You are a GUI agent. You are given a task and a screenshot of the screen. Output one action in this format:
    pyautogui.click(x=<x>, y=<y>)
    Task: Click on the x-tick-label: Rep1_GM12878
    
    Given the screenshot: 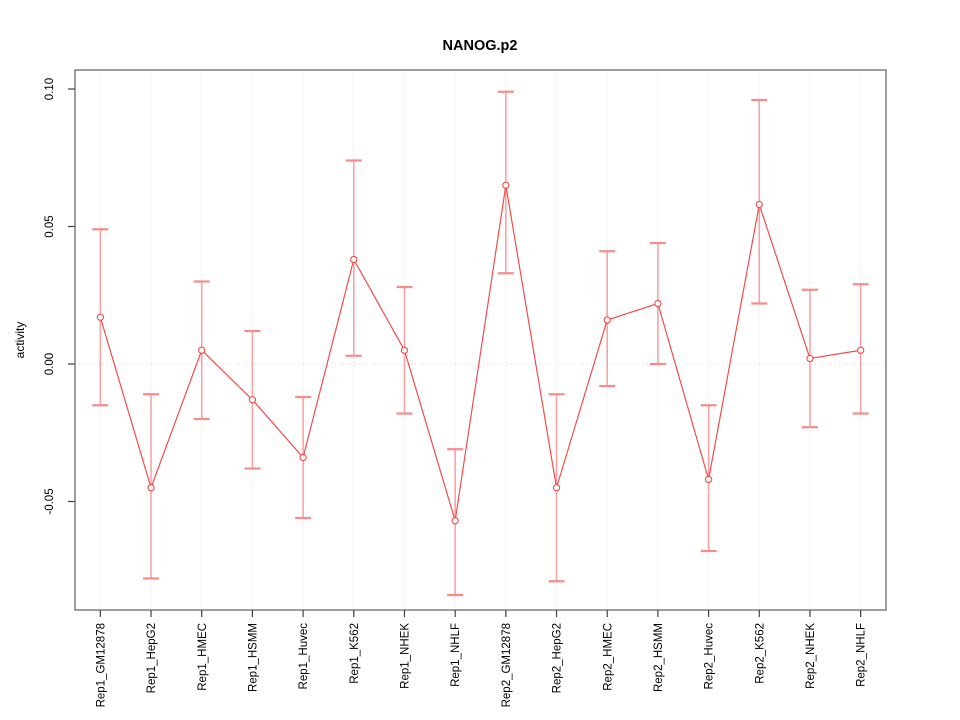 What is the action you would take?
    pyautogui.click(x=101, y=665)
    